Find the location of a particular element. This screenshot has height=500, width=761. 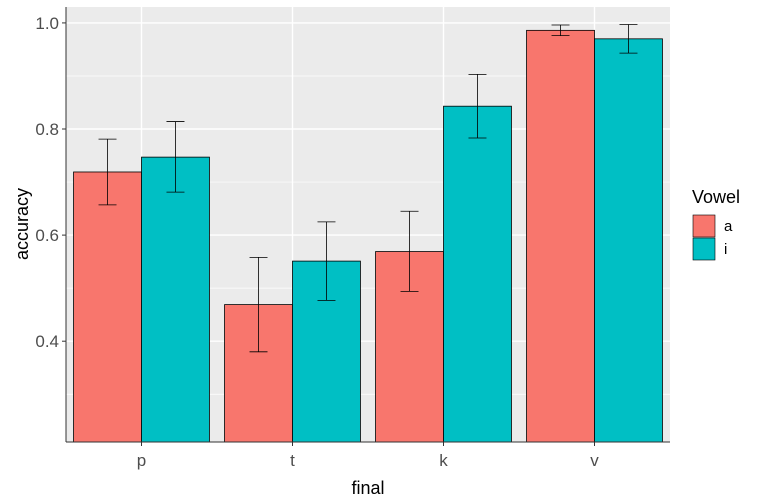

x-tick-label: k is located at coordinates (443, 460).